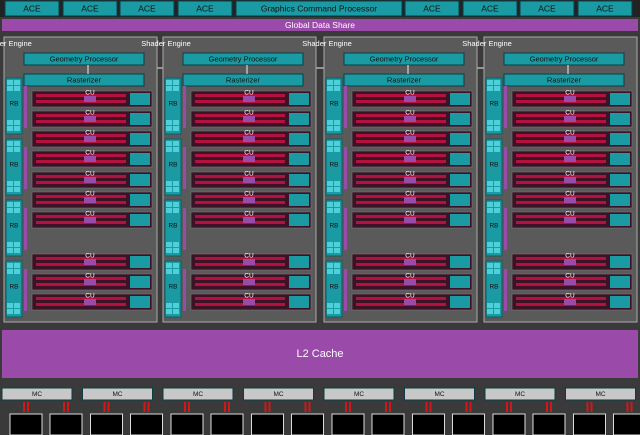  Describe the element at coordinates (404, 80) in the screenshot. I see `rasterizer` at that location.